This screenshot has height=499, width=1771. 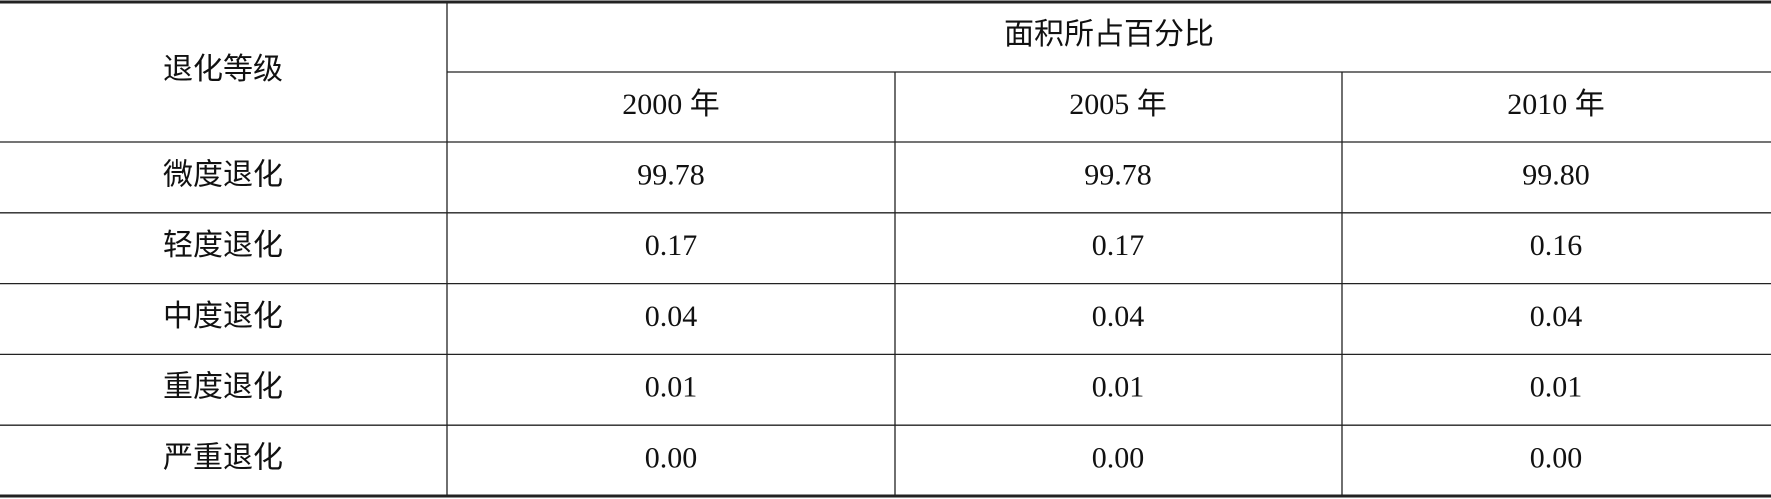 What do you see at coordinates (223, 457) in the screenshot?
I see `row-label: 严重退化` at bounding box center [223, 457].